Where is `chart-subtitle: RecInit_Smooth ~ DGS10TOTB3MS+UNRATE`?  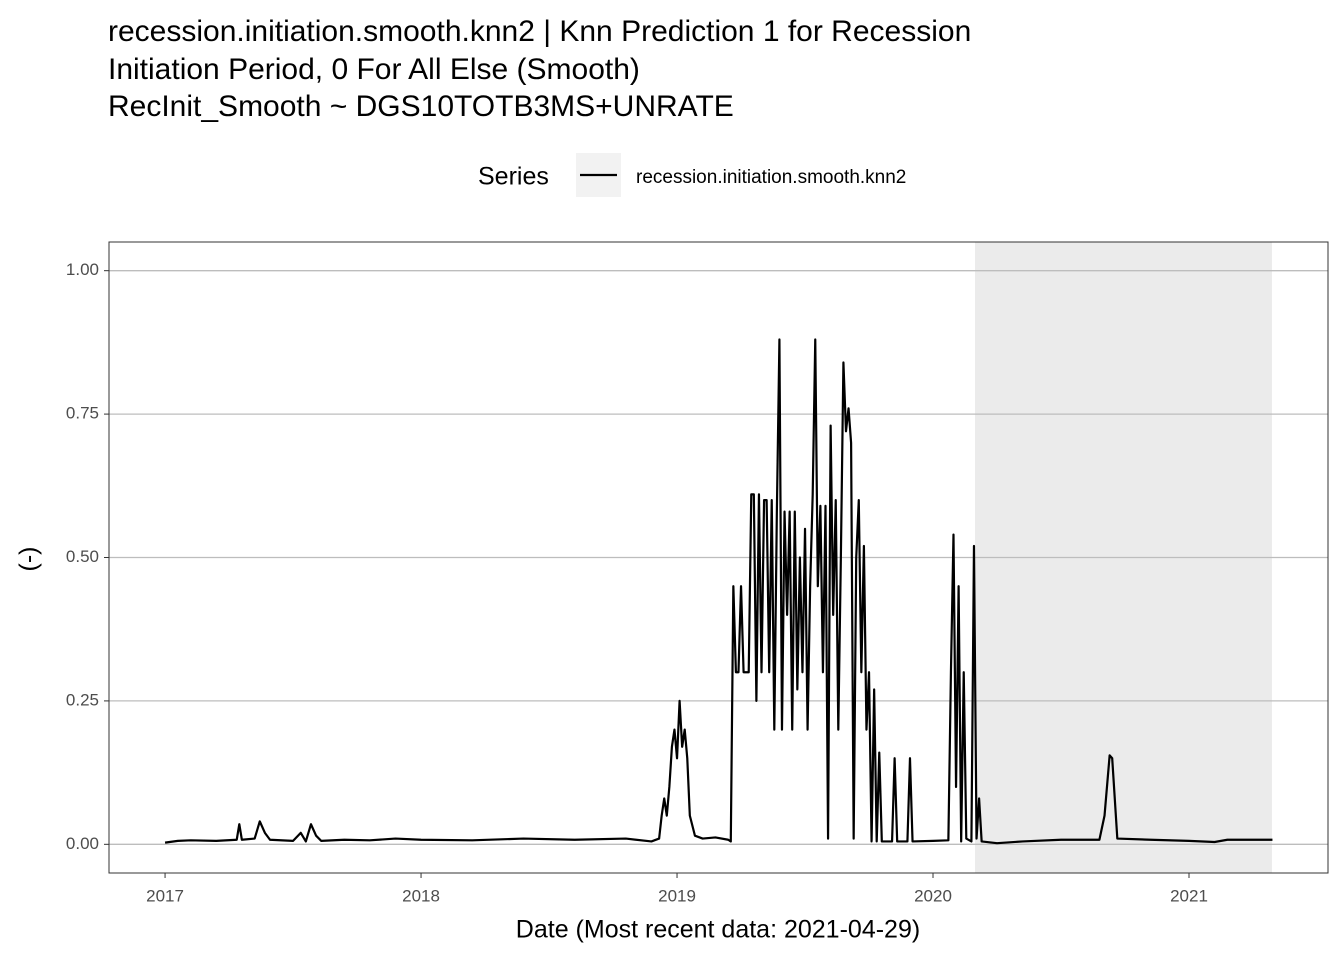 chart-subtitle: RecInit_Smooth ~ DGS10TOTB3MS+UNRATE is located at coordinates (421, 106).